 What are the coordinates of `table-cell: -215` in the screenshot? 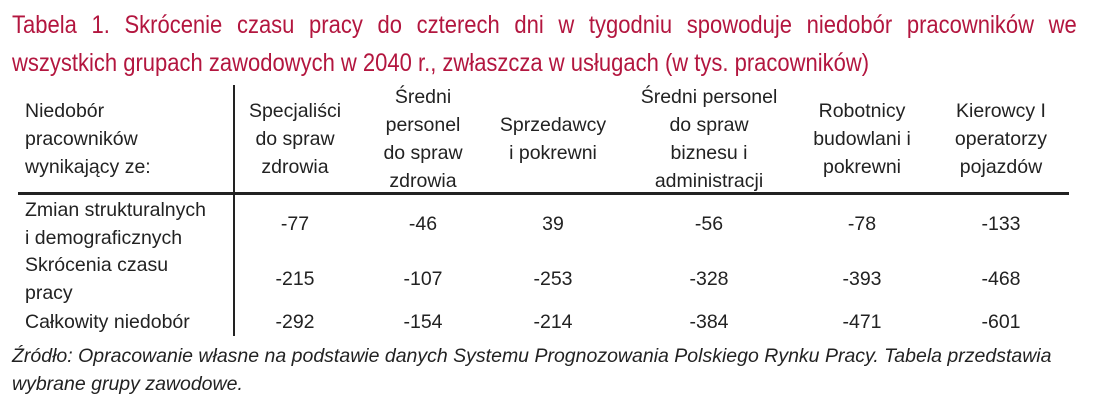 It's located at (295, 279).